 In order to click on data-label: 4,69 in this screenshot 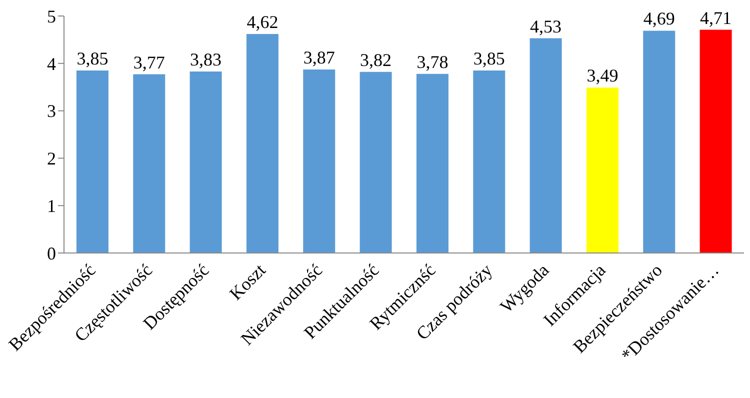, I will do `click(659, 18)`.